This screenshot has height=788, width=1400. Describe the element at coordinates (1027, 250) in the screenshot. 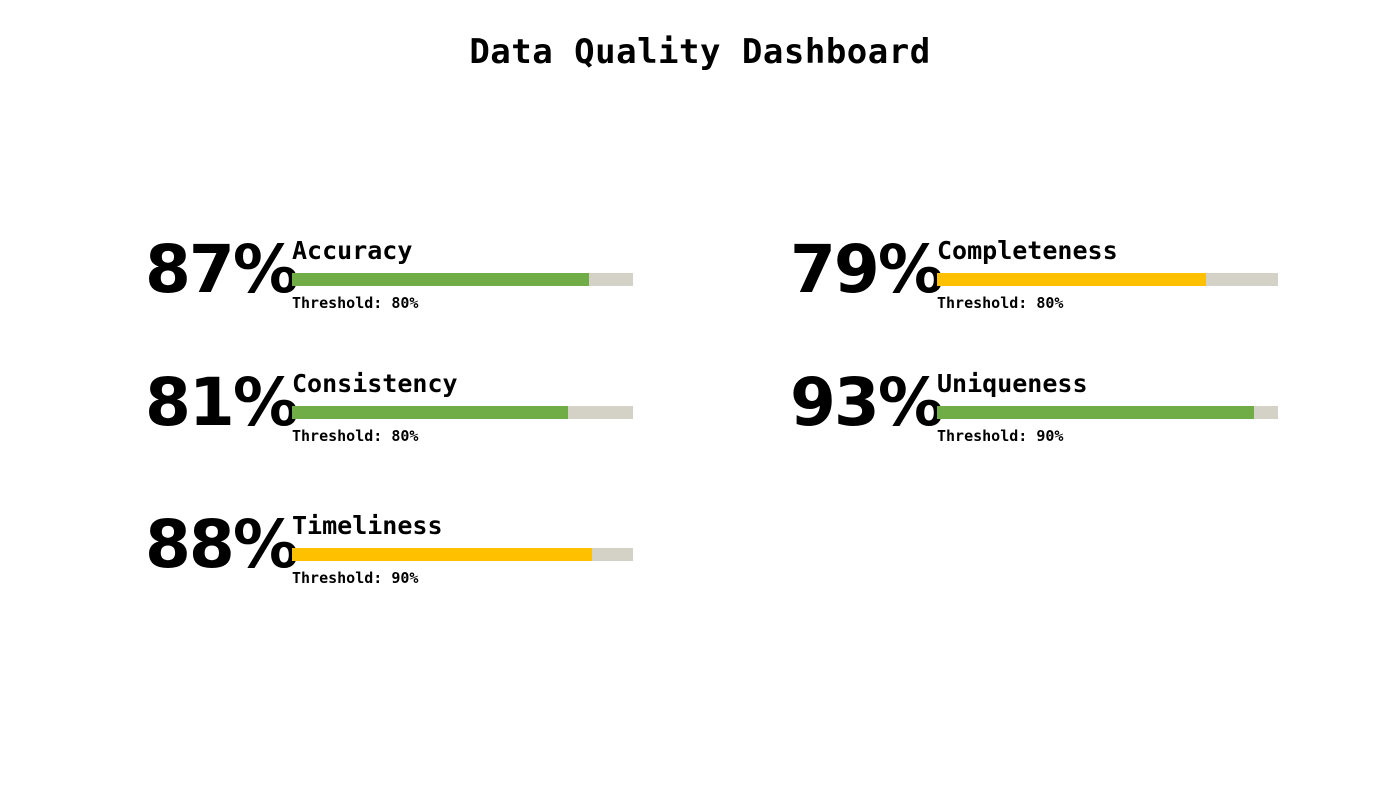

I see `metric-label: Completeness` at that location.